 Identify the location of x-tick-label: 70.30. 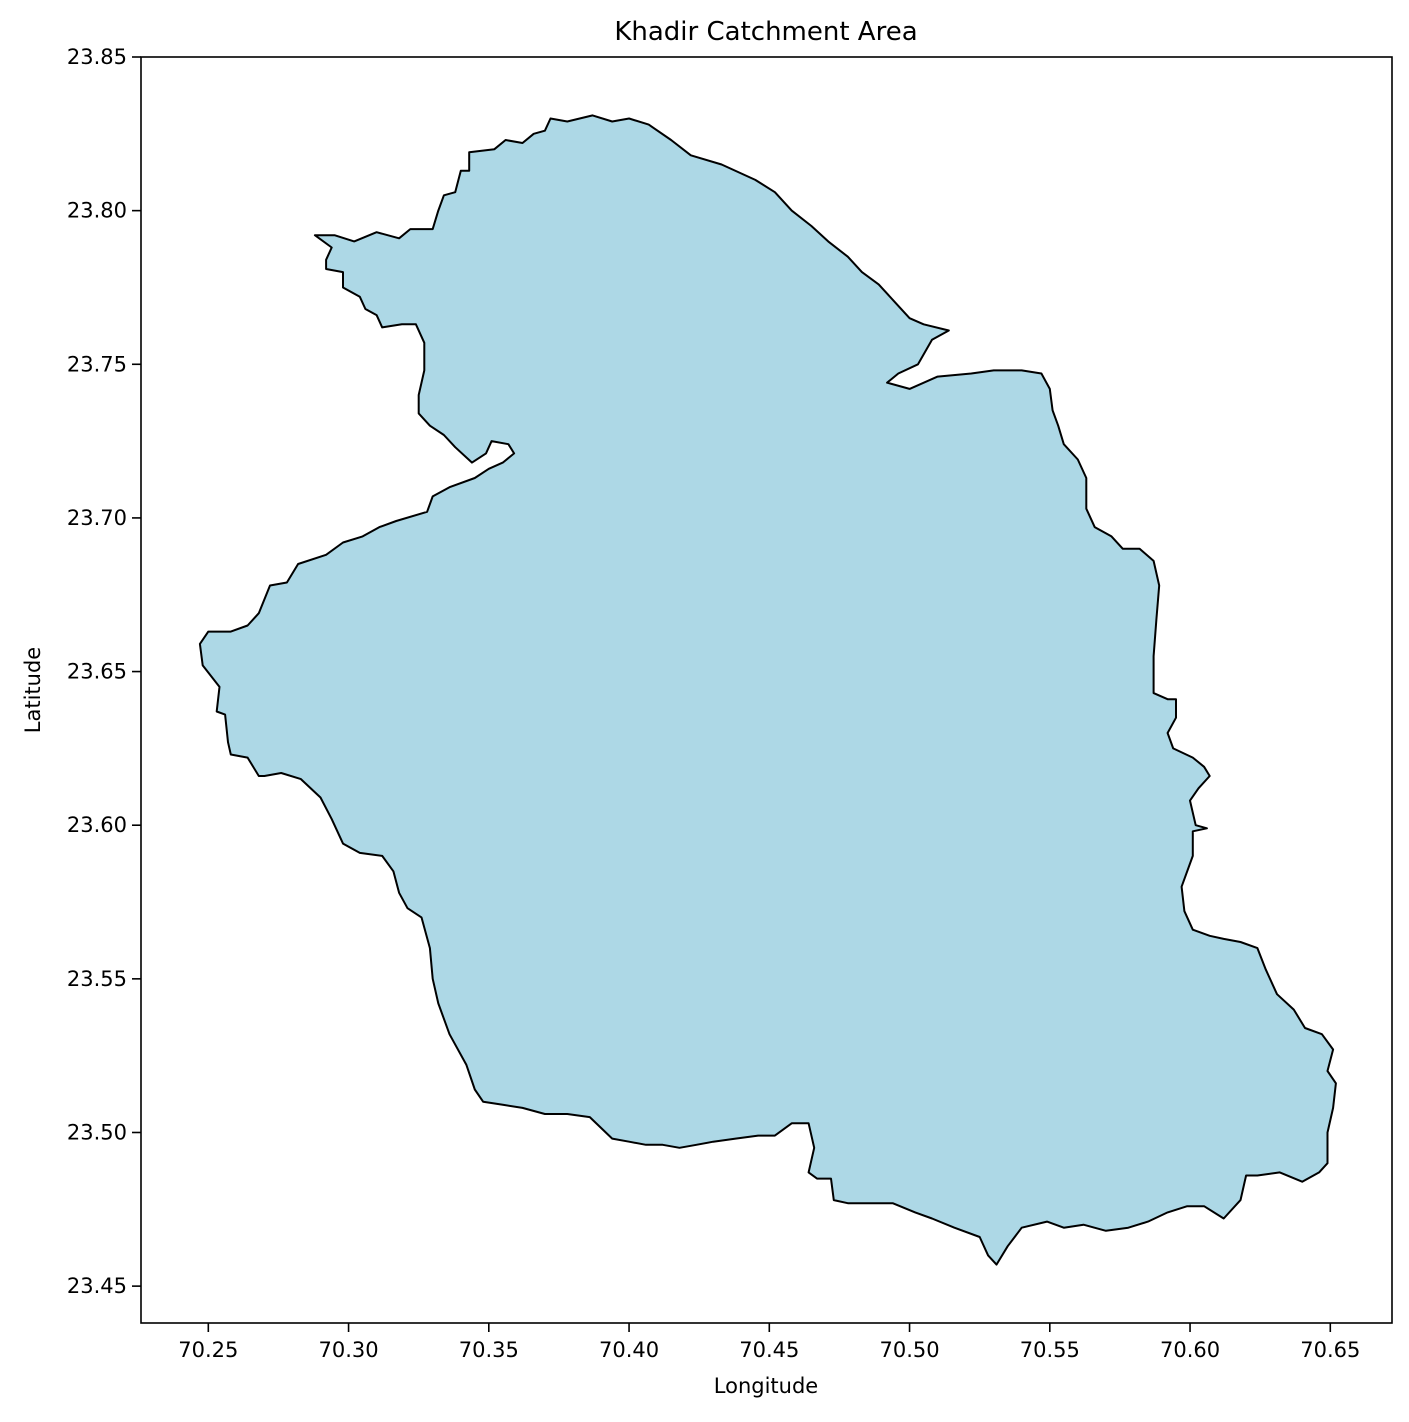
(349, 1350).